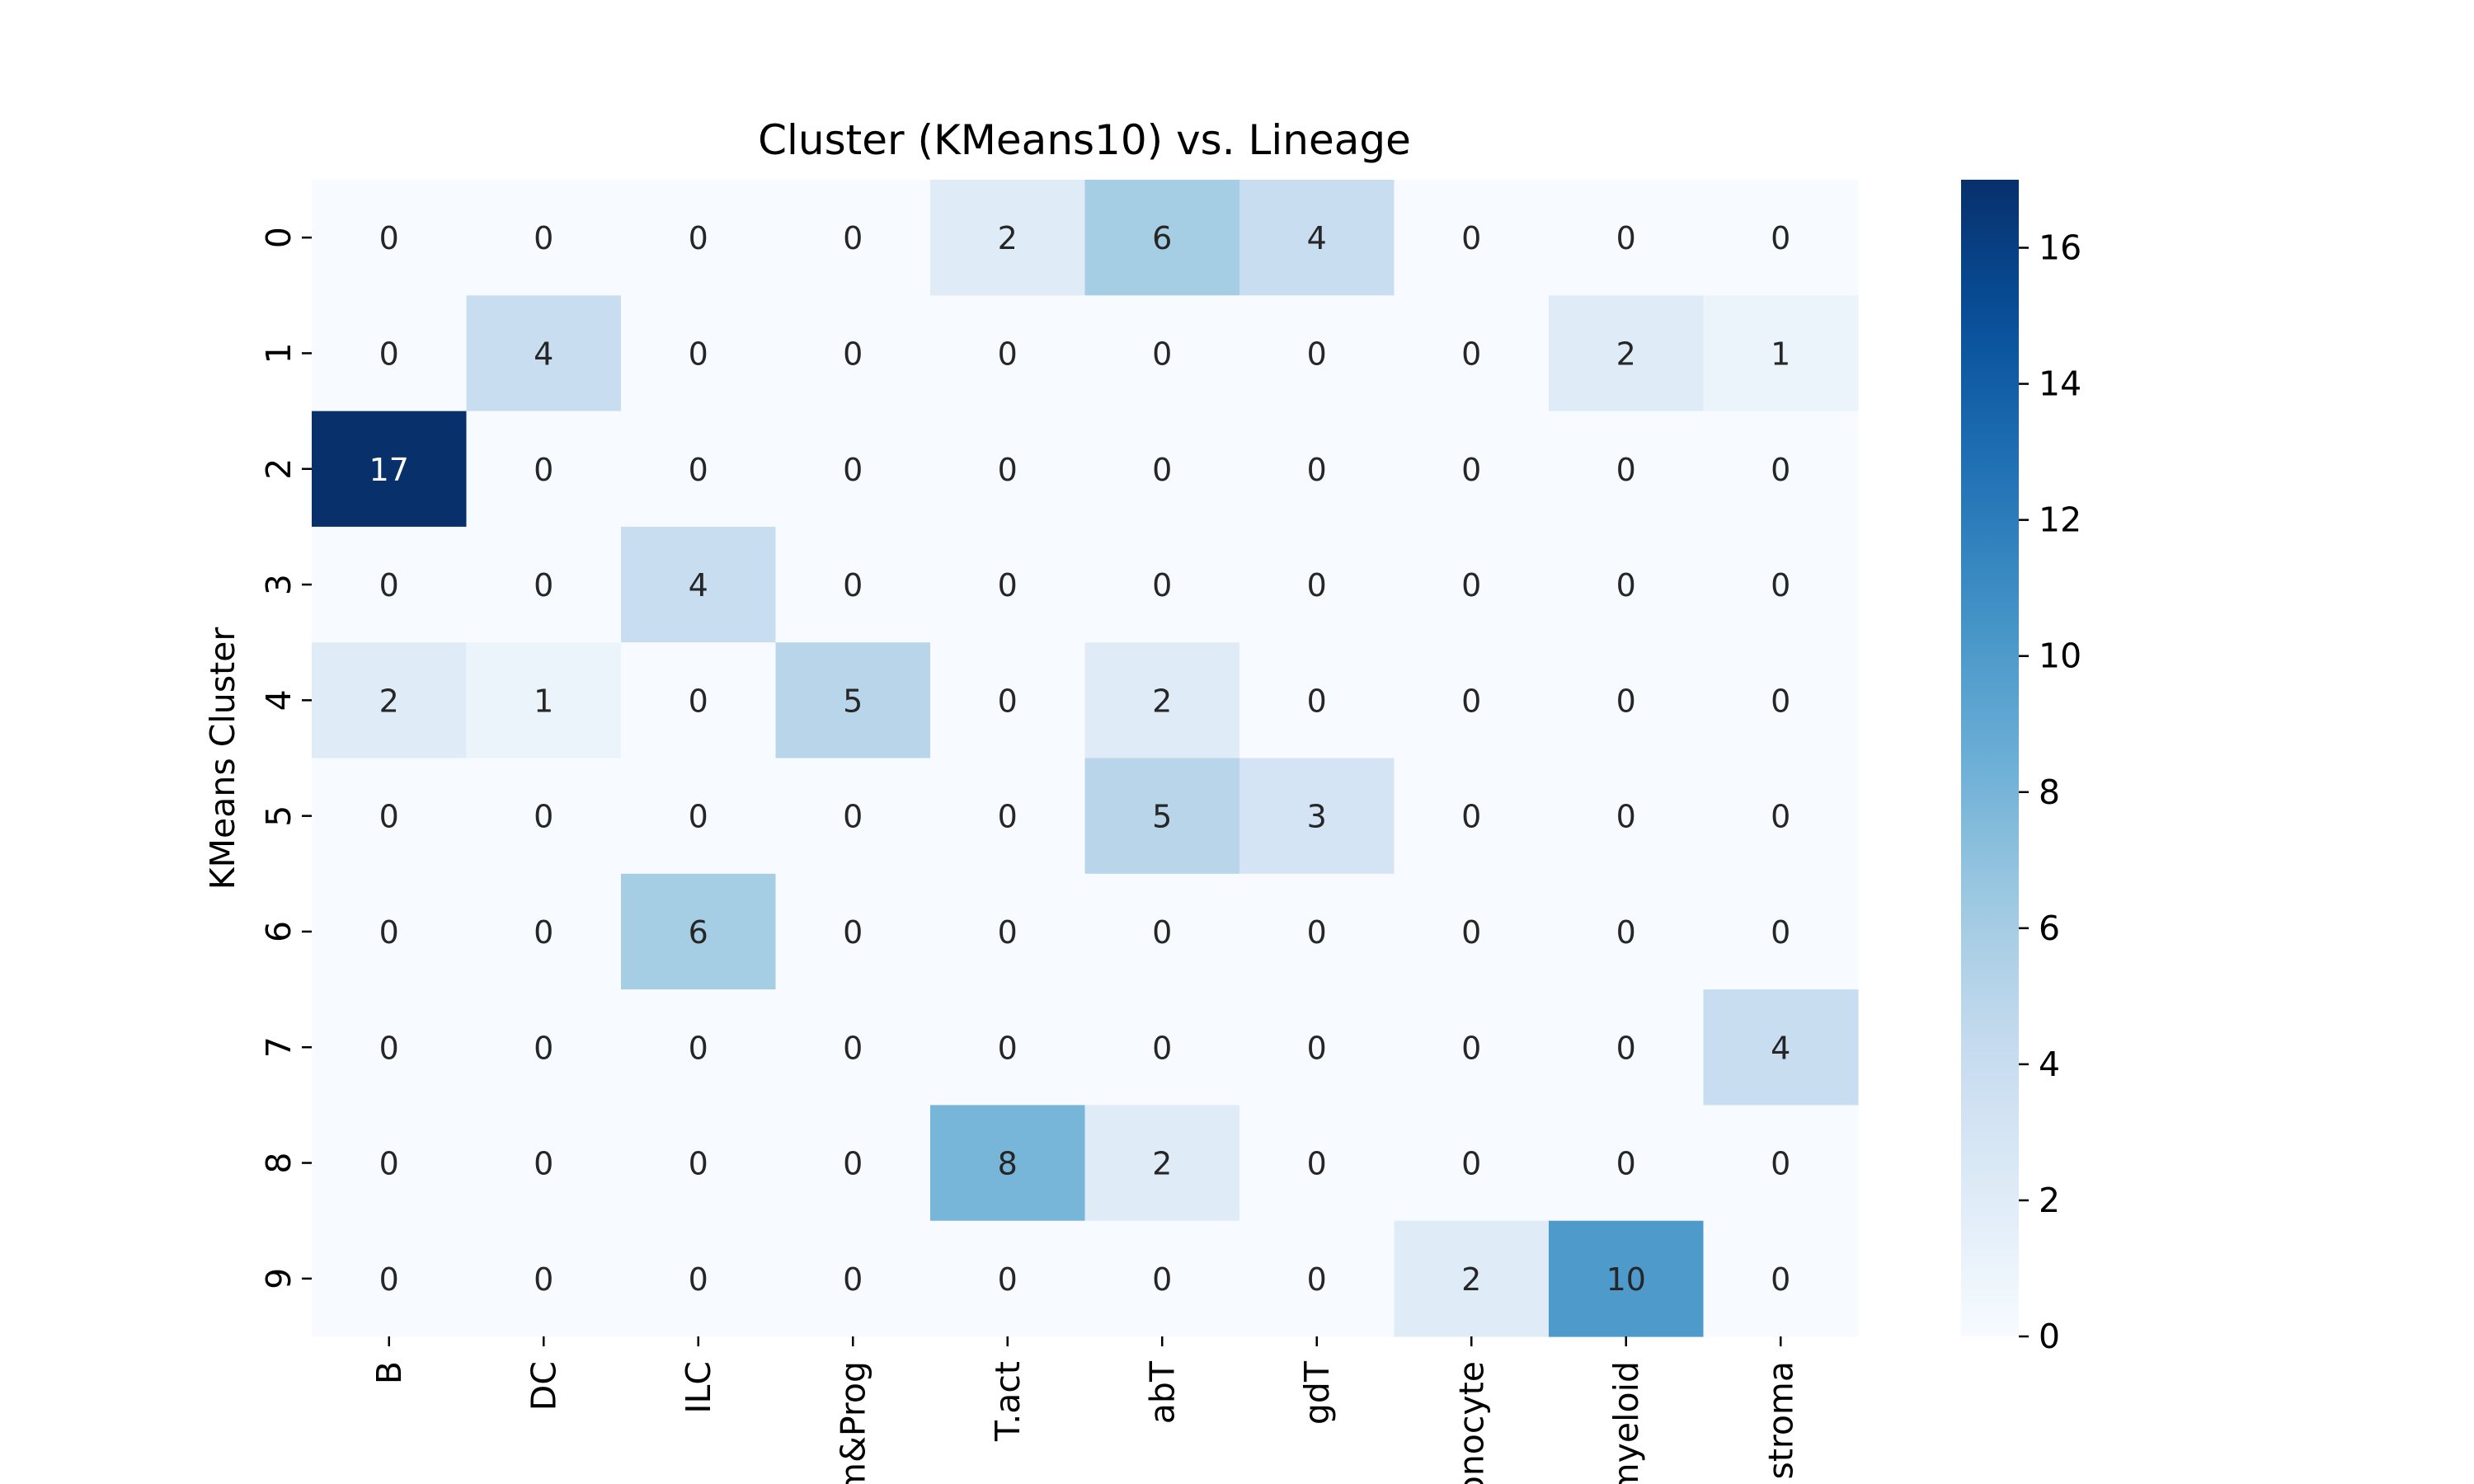  Describe the element at coordinates (1781, 1278) in the screenshot. I see `heatmap-cell-r9-c9` at that location.